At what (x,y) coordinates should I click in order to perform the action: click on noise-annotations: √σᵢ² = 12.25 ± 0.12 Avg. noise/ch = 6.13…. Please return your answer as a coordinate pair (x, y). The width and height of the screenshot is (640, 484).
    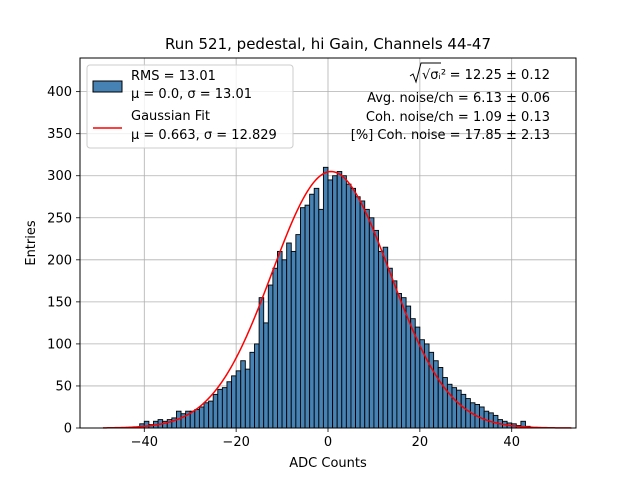
    Looking at the image, I should click on (450, 102).